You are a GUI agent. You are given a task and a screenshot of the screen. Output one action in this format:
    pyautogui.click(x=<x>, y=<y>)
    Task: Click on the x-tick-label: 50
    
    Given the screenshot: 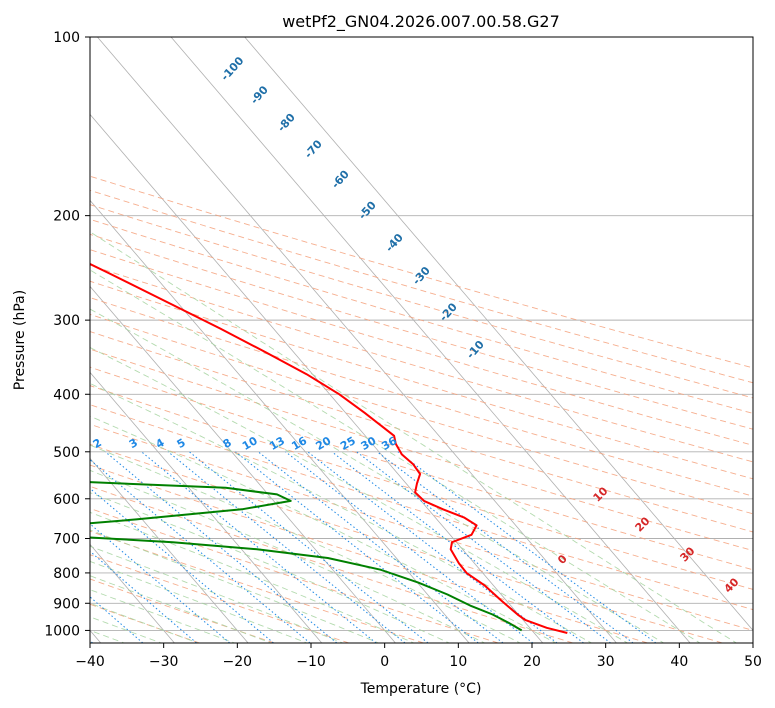 What is the action you would take?
    pyautogui.click(x=753, y=662)
    